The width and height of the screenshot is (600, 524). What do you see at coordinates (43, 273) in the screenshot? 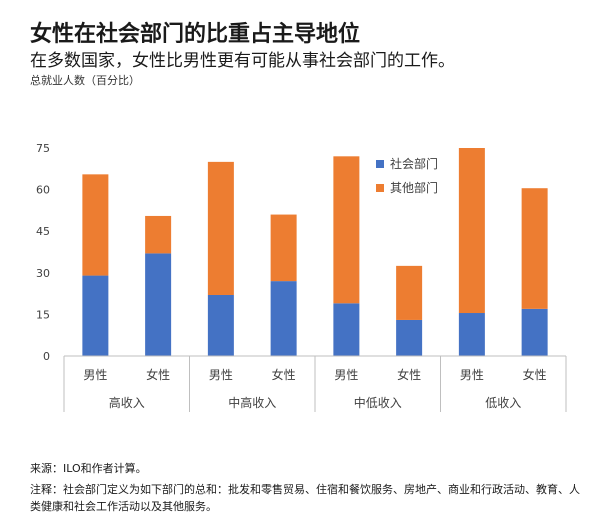
I see `y-tick-label: 30` at bounding box center [43, 273].